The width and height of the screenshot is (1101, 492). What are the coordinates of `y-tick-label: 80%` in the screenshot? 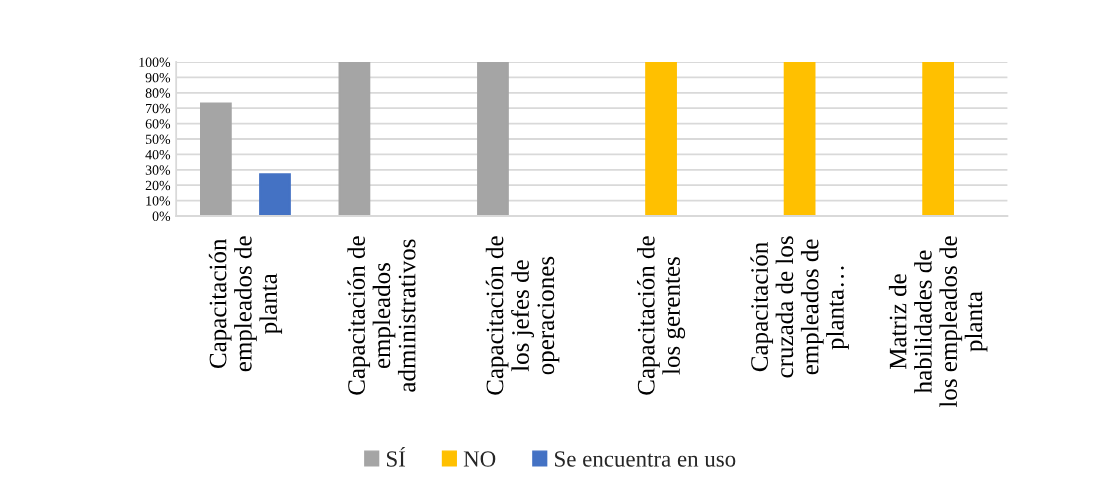 It's located at (158, 93).